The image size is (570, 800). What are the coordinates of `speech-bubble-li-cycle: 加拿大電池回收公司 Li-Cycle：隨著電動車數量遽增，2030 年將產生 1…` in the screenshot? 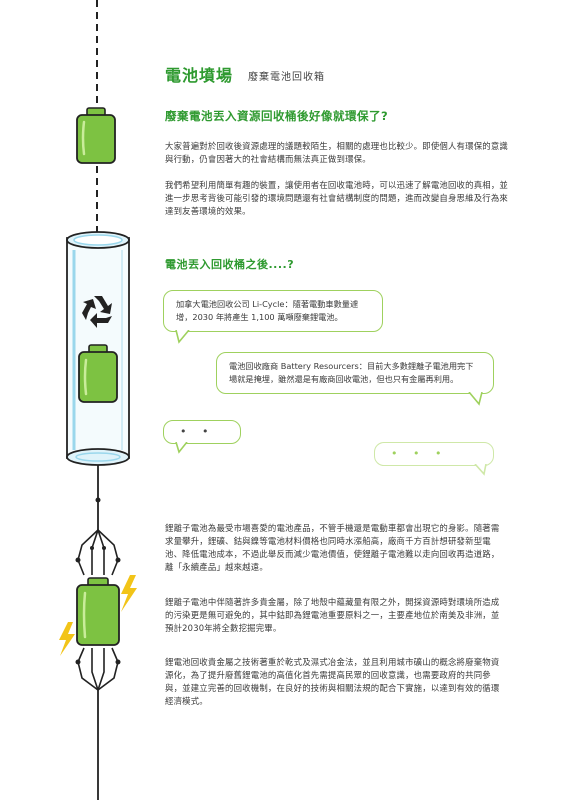 It's located at (273, 311).